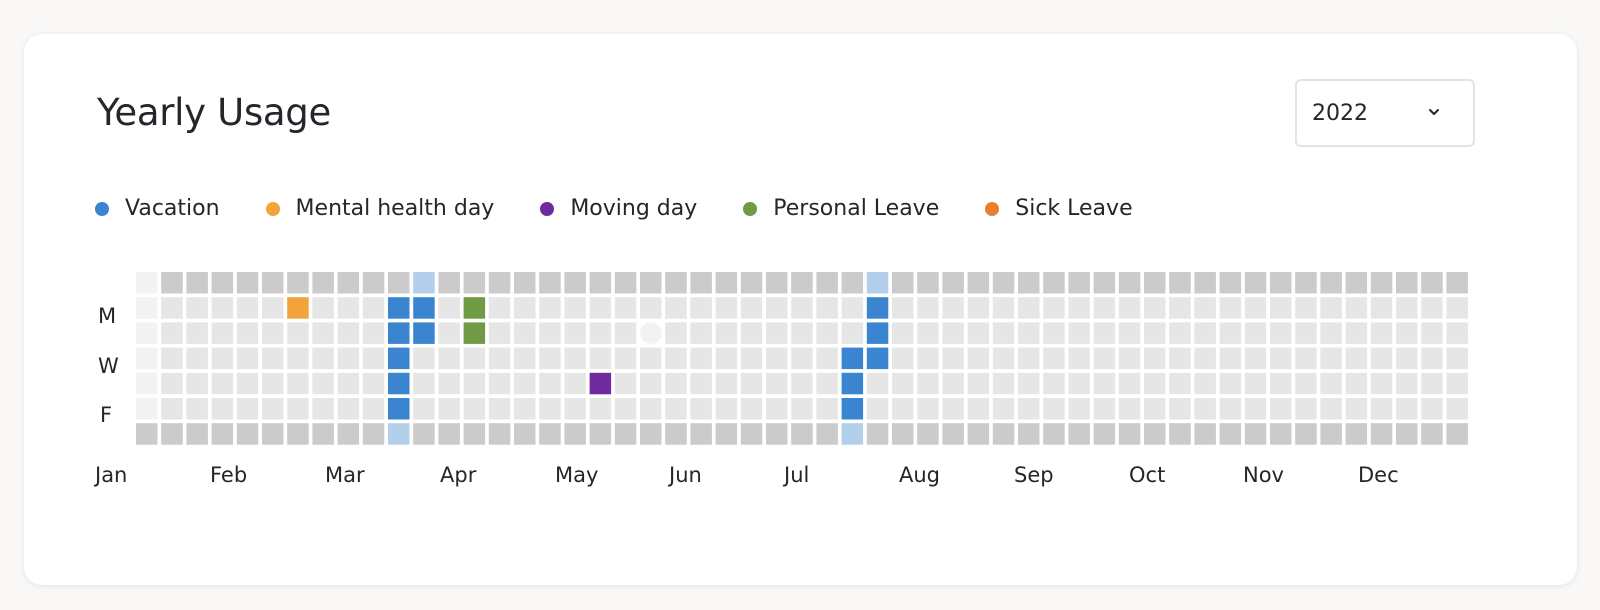 The image size is (1600, 610). Describe the element at coordinates (1385, 113) in the screenshot. I see `year-select: 2022` at that location.